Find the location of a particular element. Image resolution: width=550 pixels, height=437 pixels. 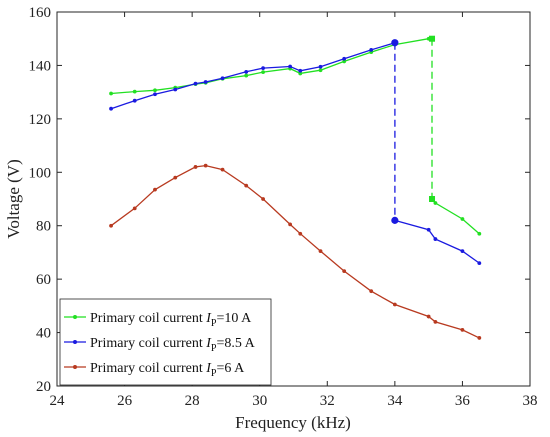

x-tick-label: 36 is located at coordinates (463, 401).